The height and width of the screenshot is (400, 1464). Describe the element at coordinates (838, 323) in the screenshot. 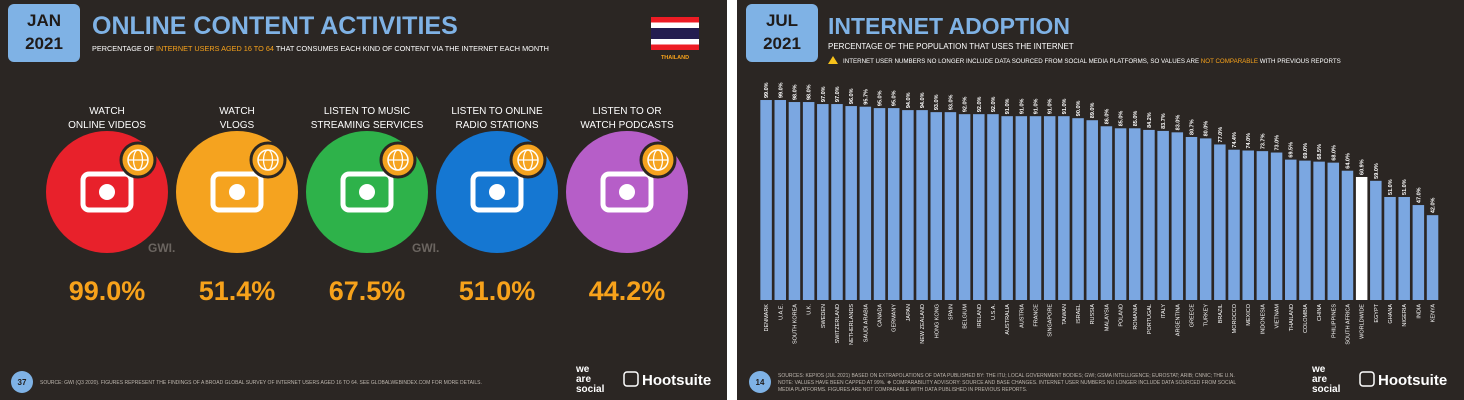

I see `x-tick-label: SWITZERLAND` at that location.